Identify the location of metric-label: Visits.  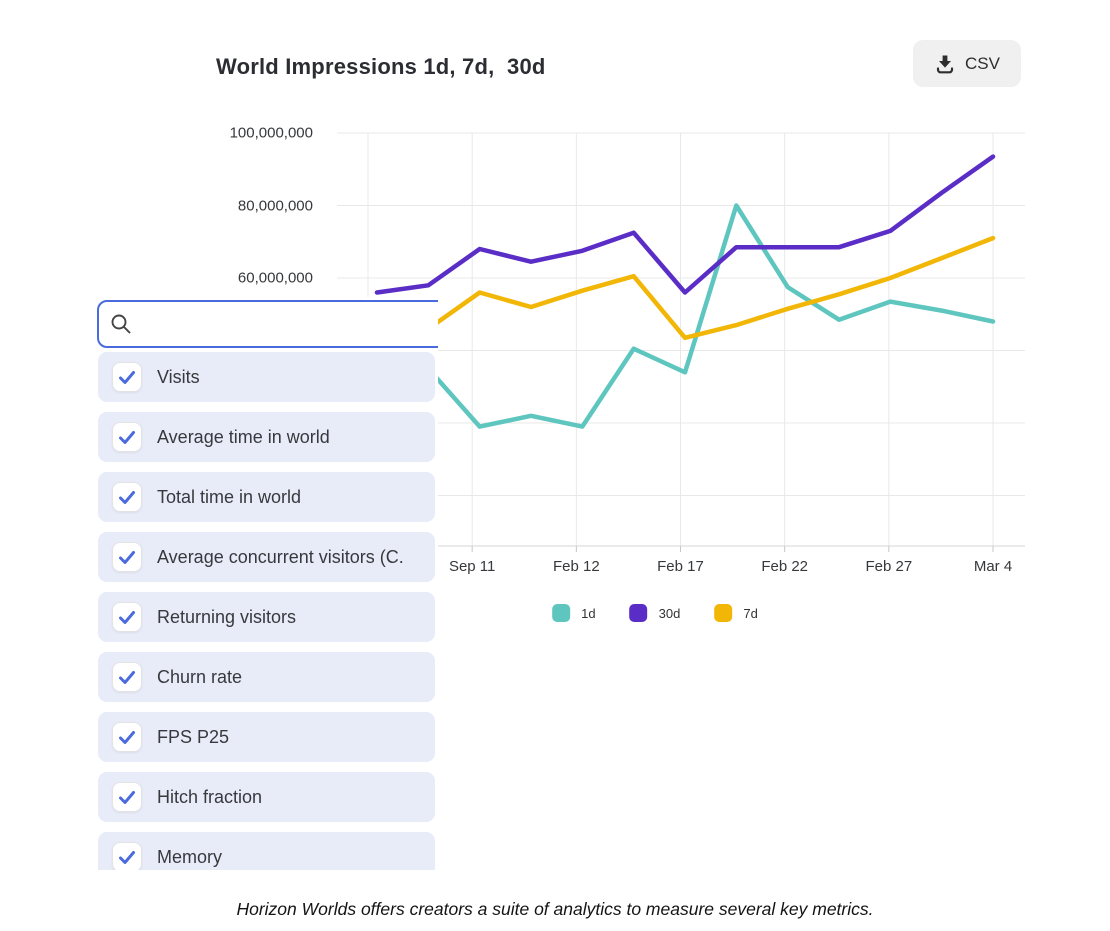
(178, 376).